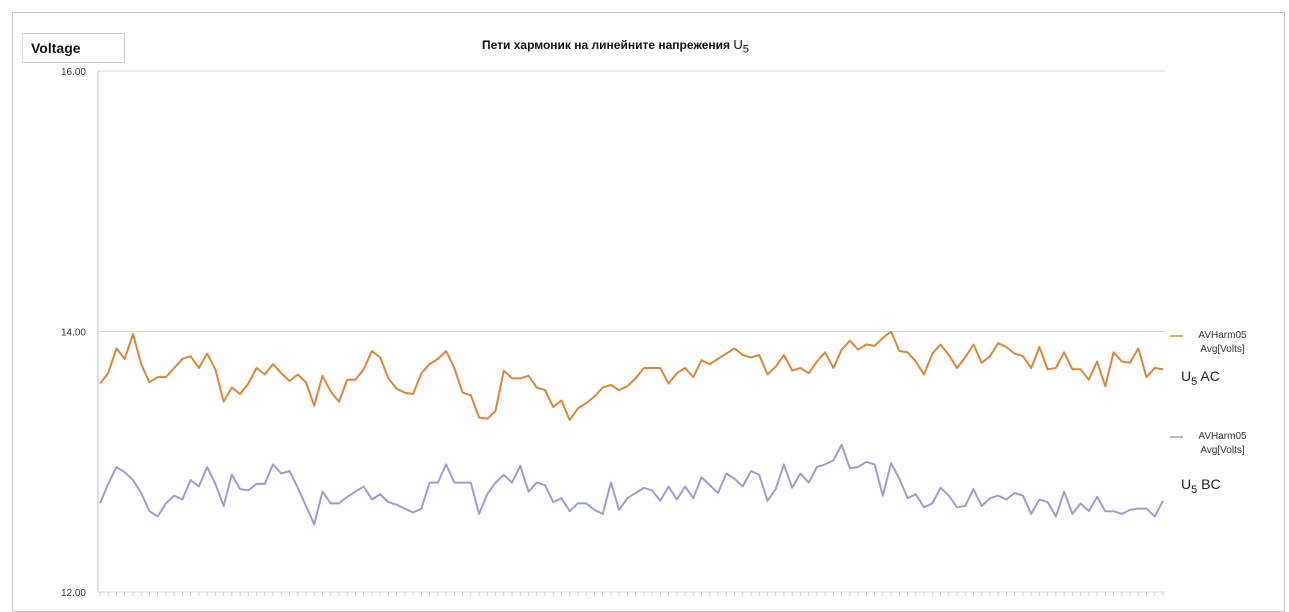 This screenshot has width=1289, height=612. Describe the element at coordinates (631, 594) in the screenshot. I see `x-tick-marks` at that location.